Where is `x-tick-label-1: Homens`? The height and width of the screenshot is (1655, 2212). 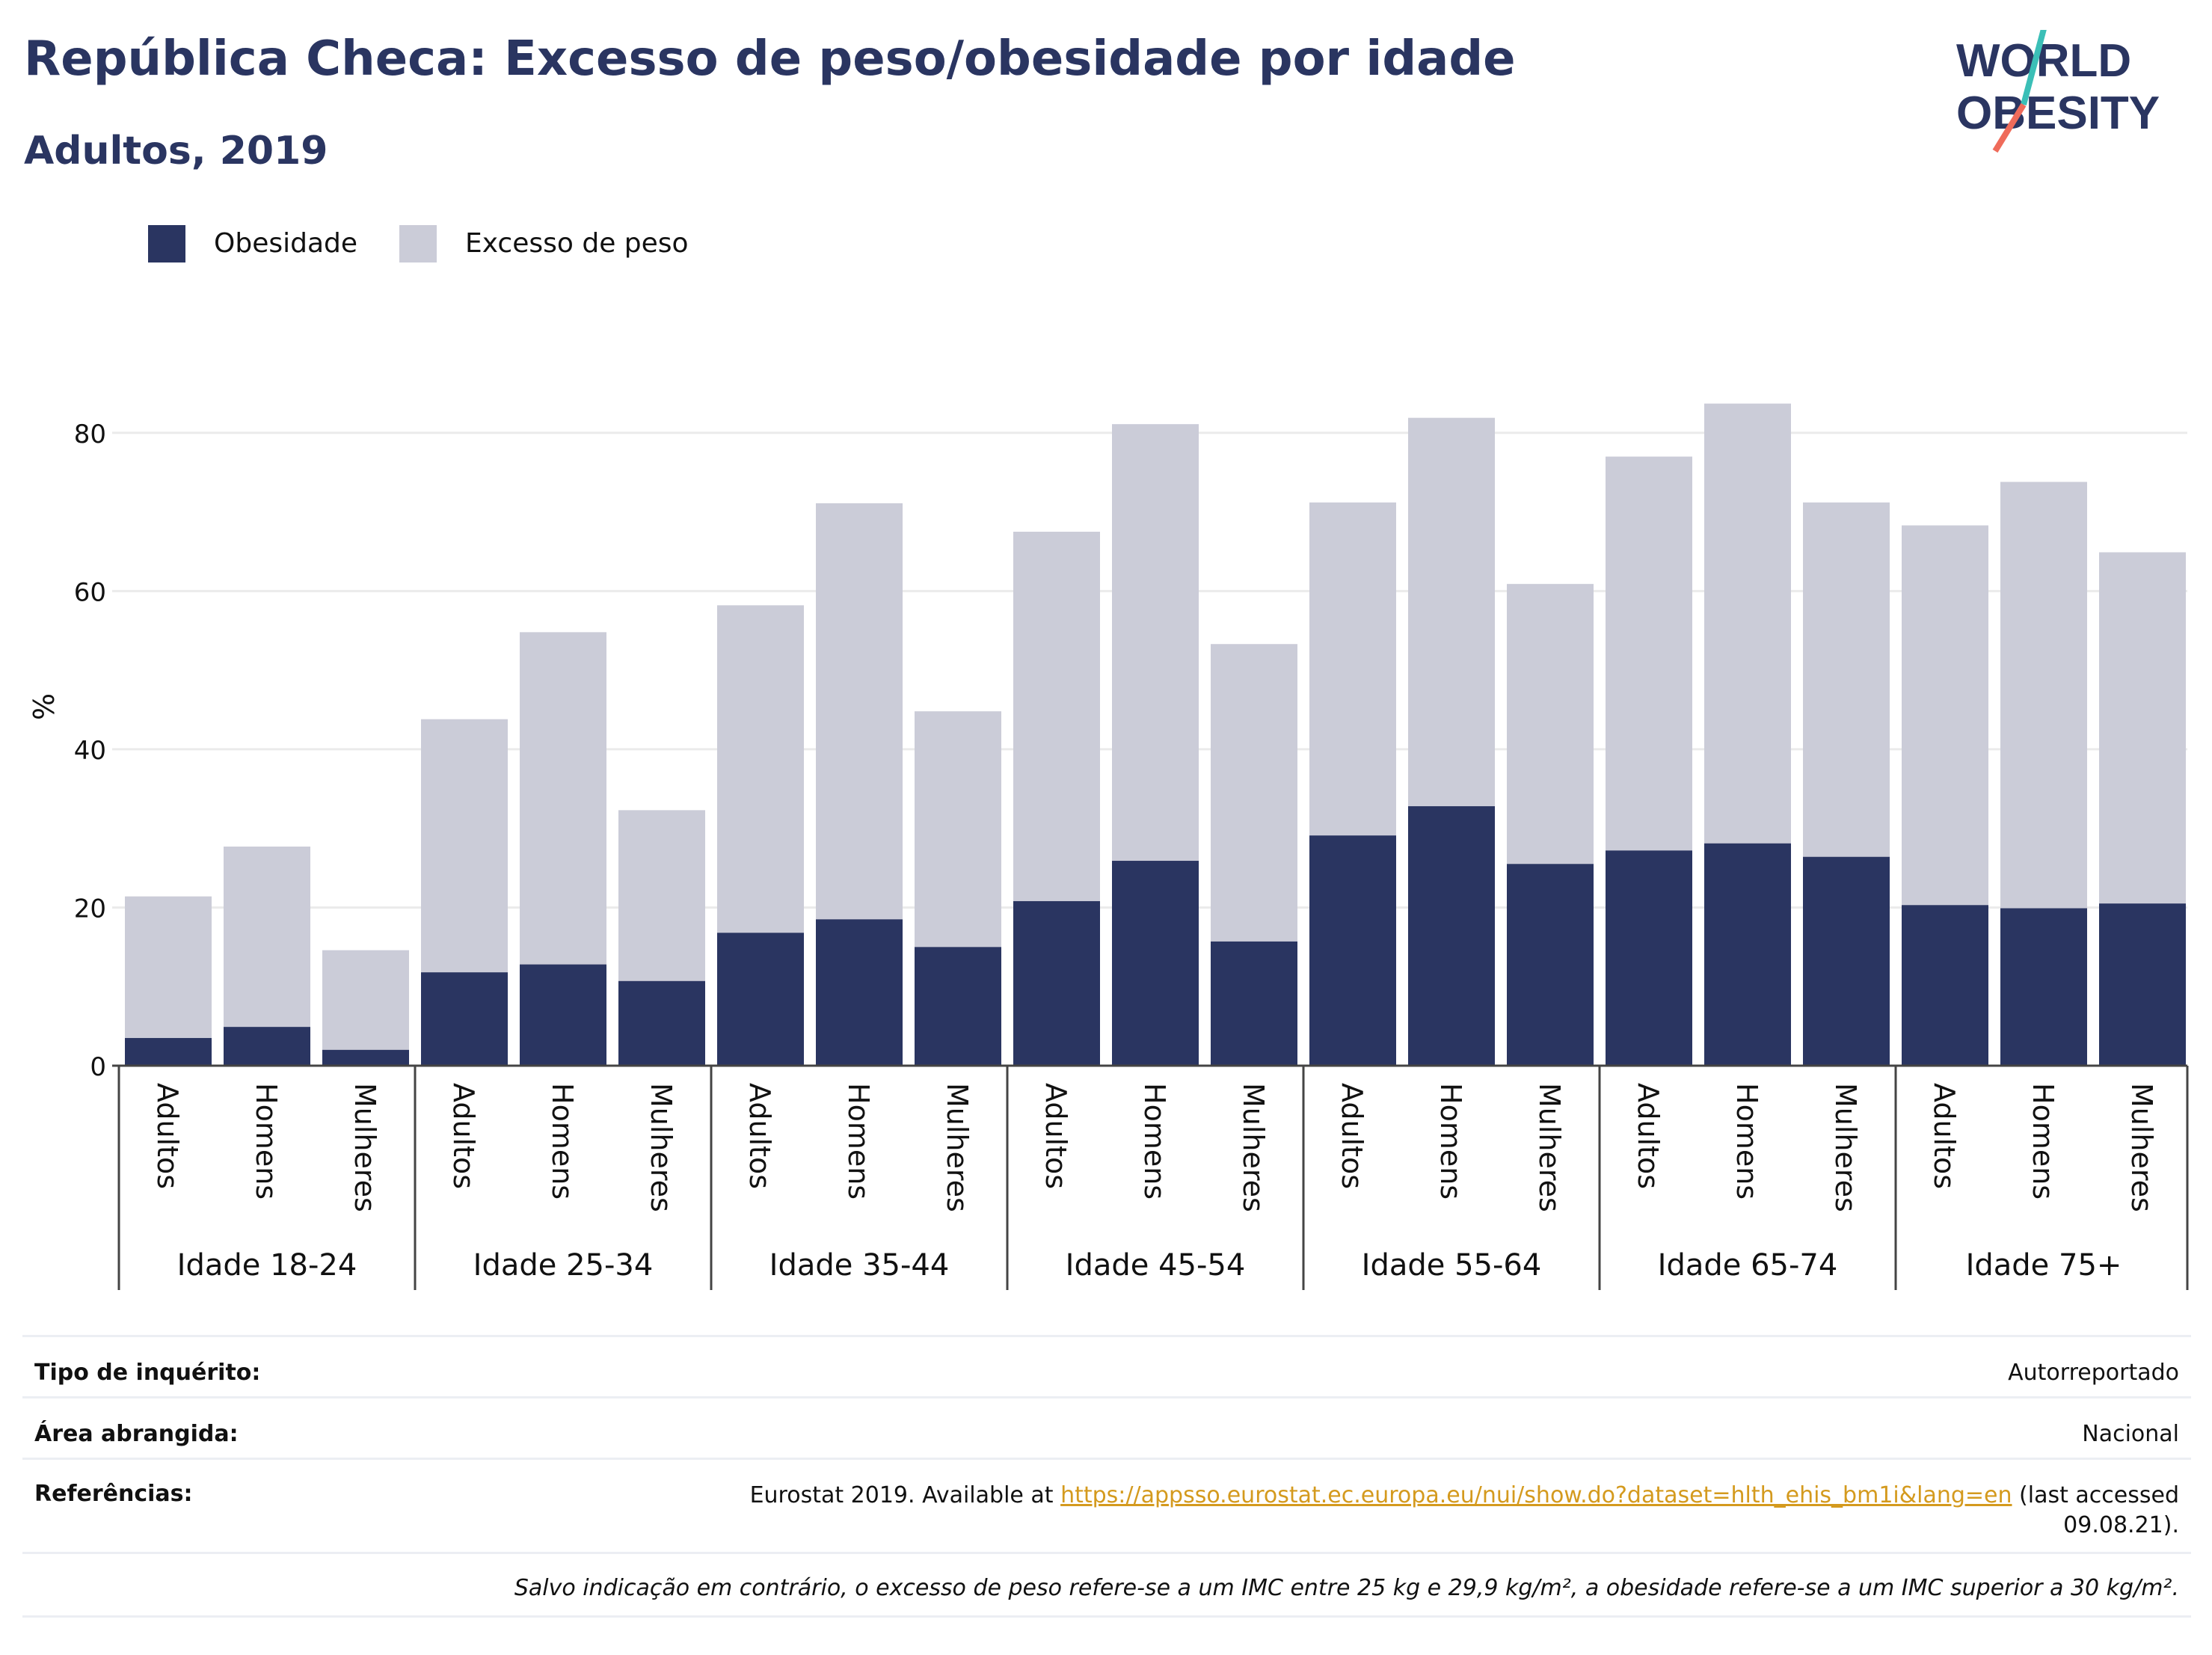
x-tick-label-1: Homens is located at coordinates (266, 1141).